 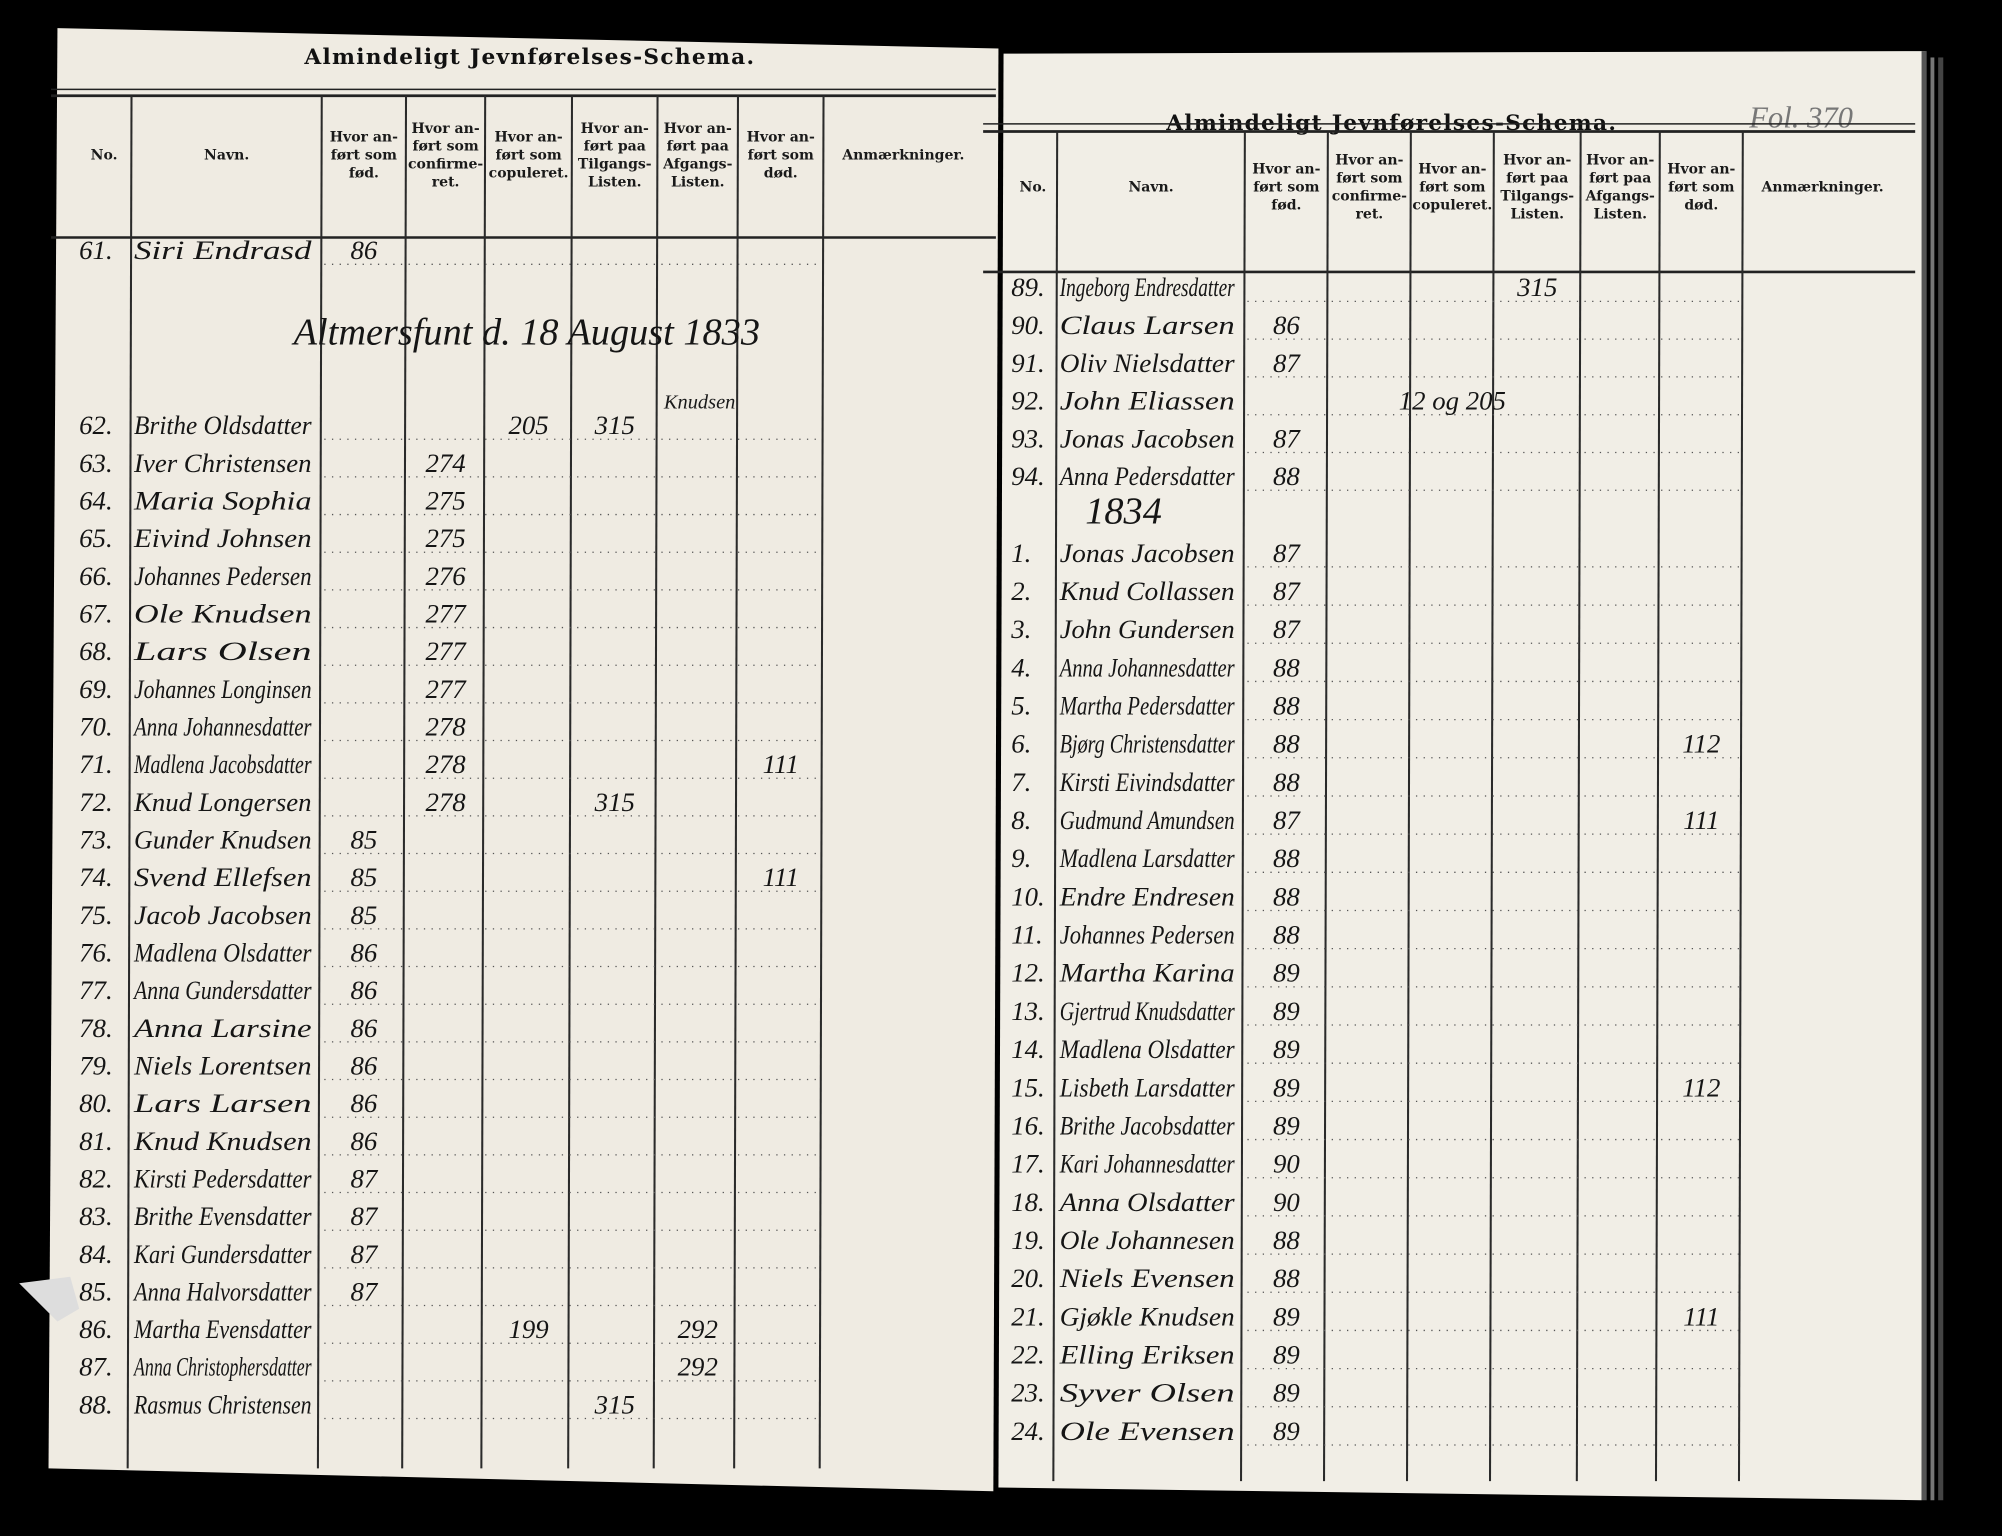 What do you see at coordinates (226, 156) in the screenshot?
I see `column-header: Navn.` at bounding box center [226, 156].